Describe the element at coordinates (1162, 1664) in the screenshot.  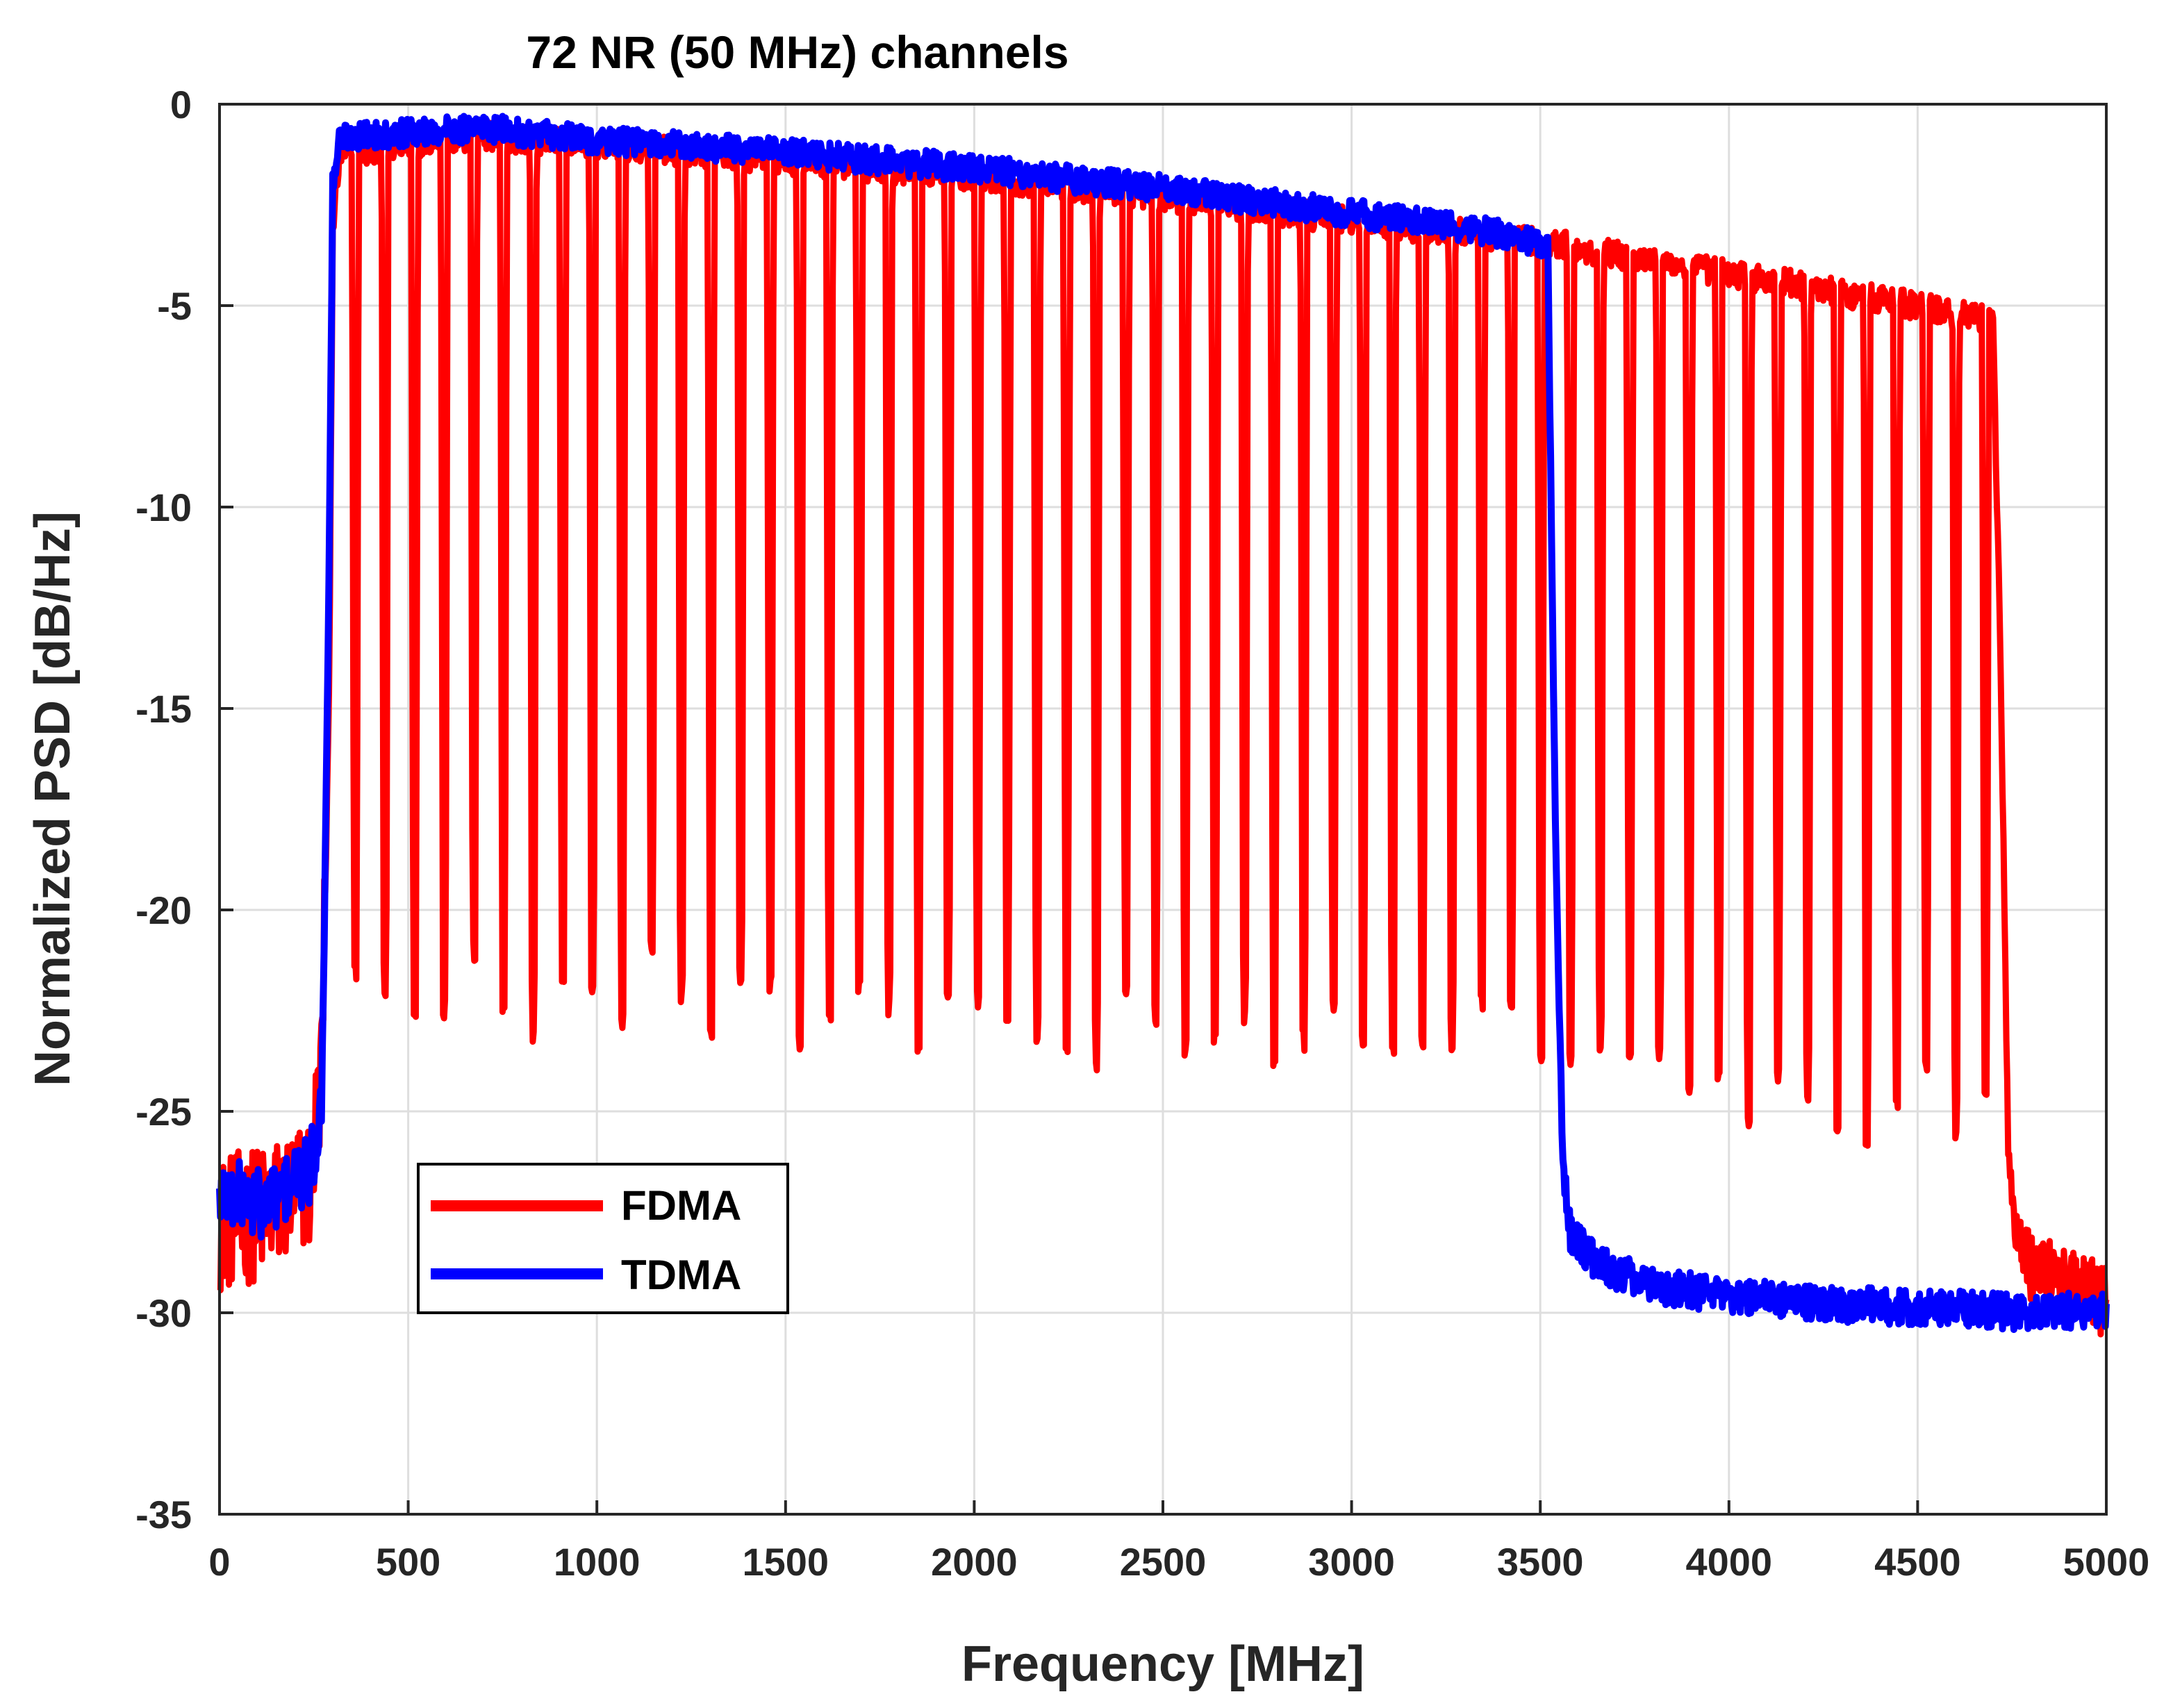
I see `x-axis-label: Frequency [MHz]` at that location.